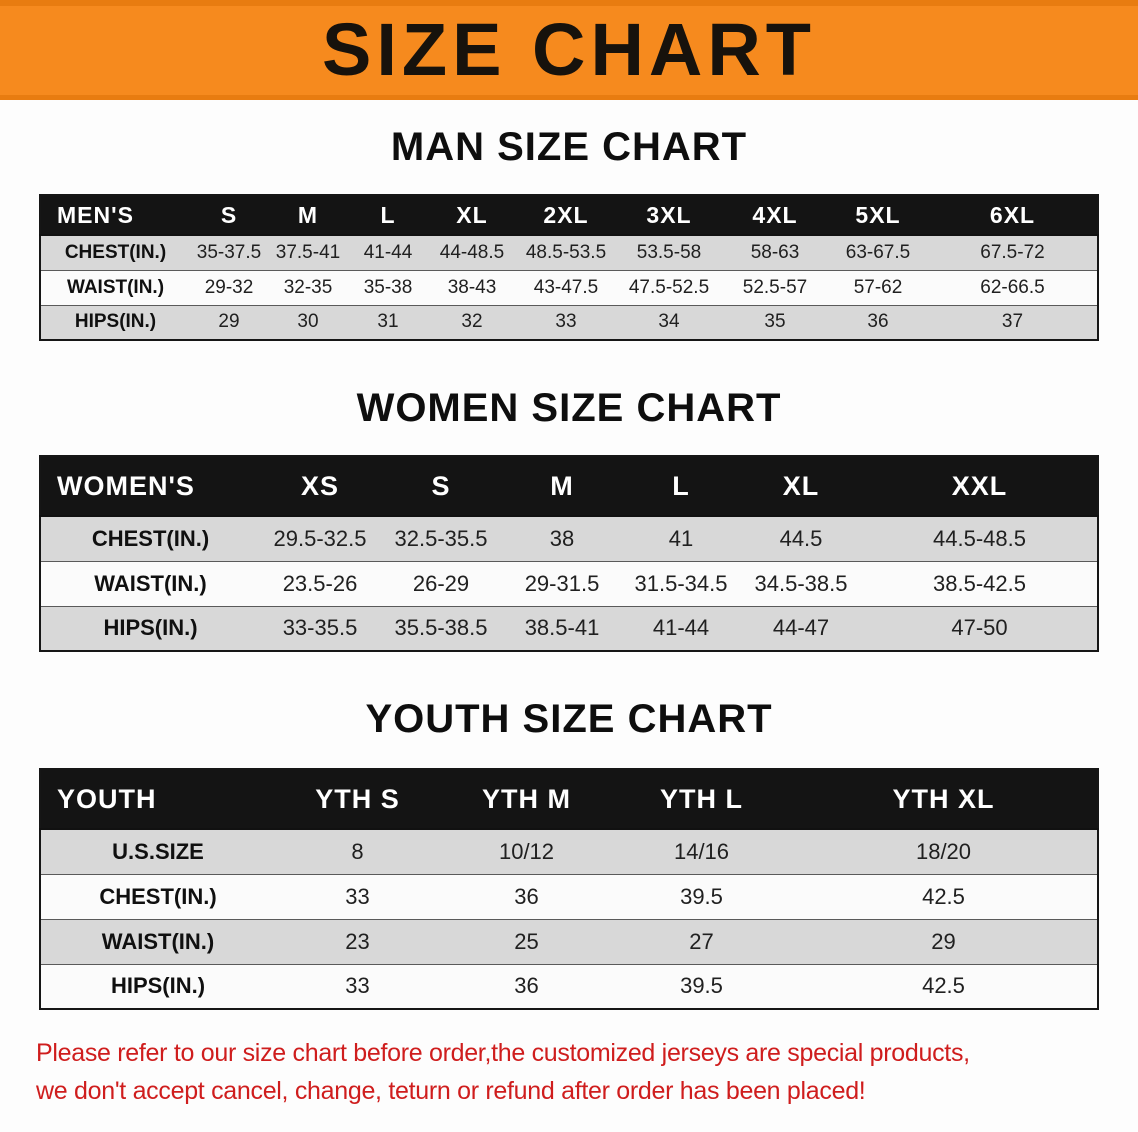 Image resolution: width=1138 pixels, height=1132 pixels. I want to click on size-col-header: 5XL, so click(878, 215).